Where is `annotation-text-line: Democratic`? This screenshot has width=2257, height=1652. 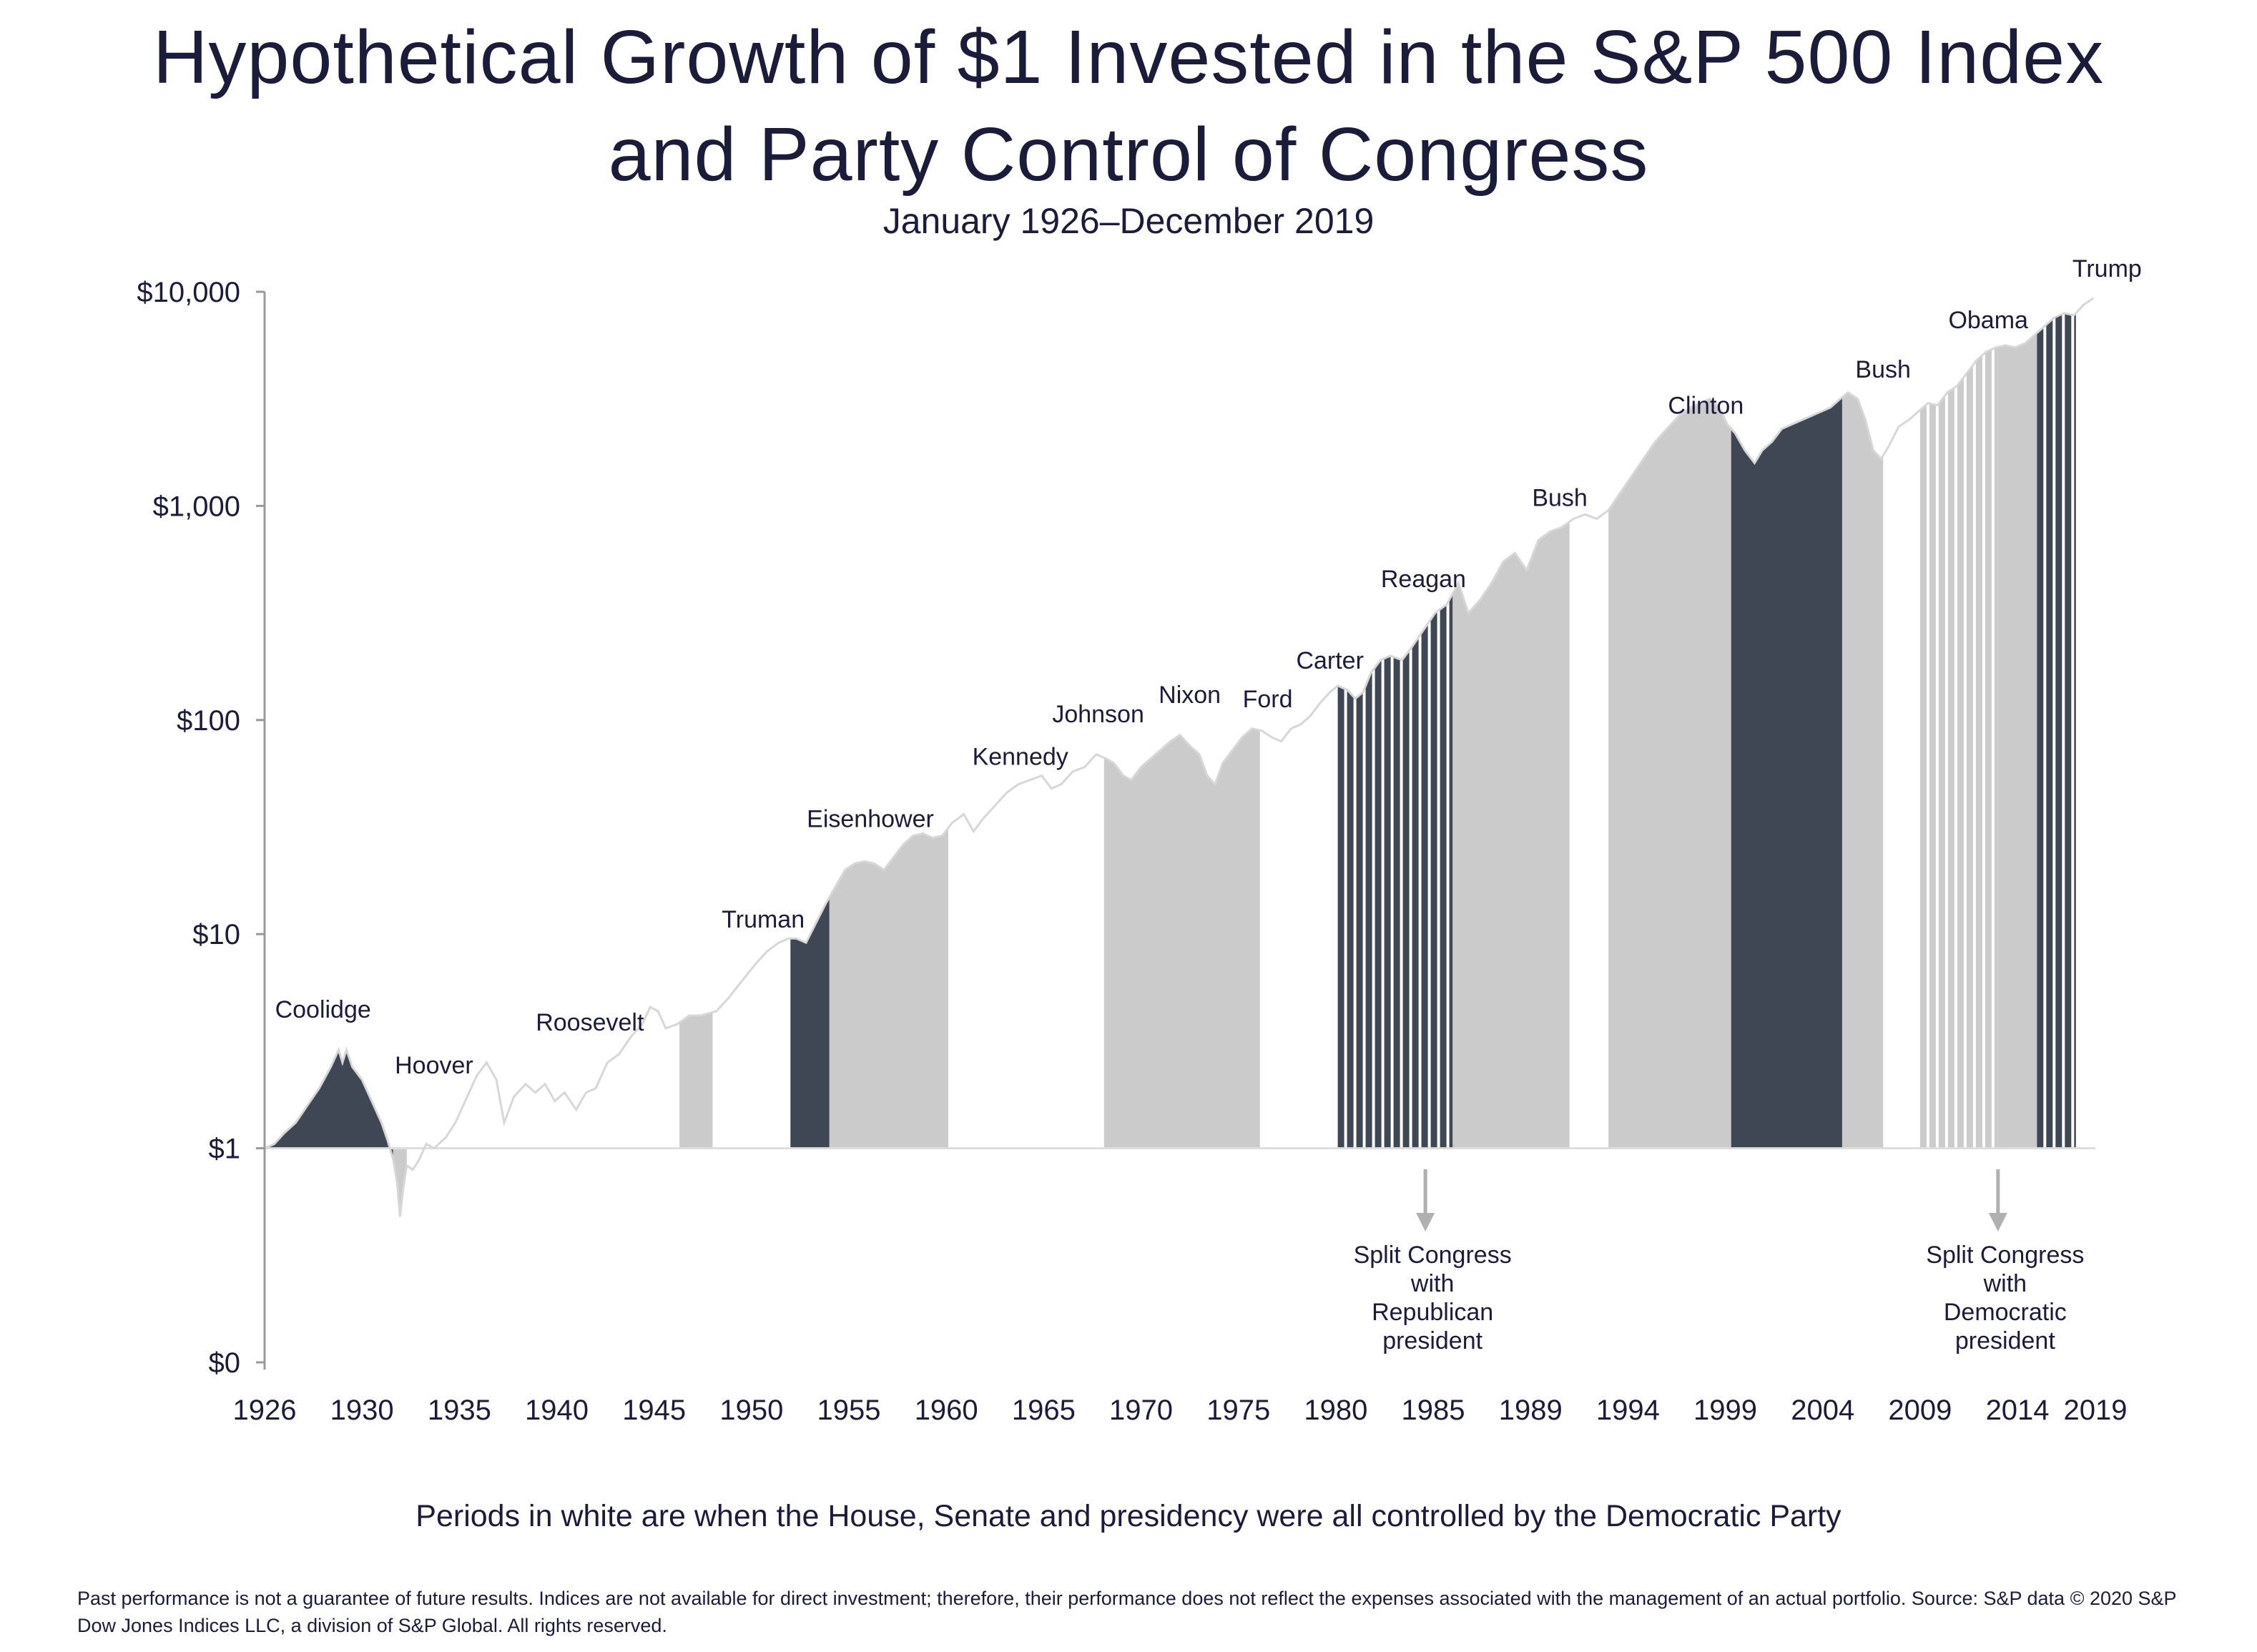
annotation-text-line: Democratic is located at coordinates (2005, 1313).